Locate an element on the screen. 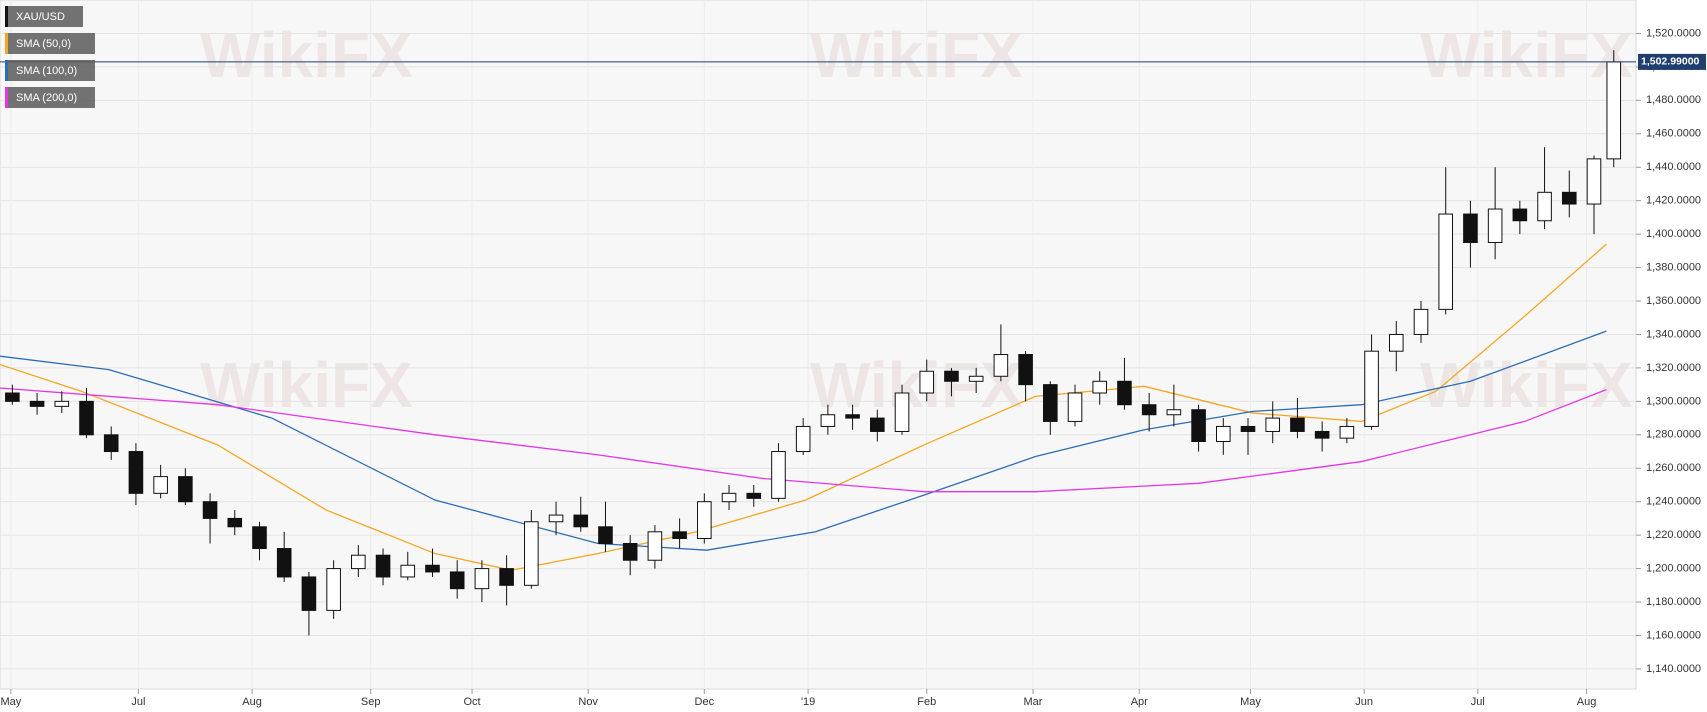 The width and height of the screenshot is (1707, 712). legend-label: SMA (200,0) is located at coordinates (46, 98).